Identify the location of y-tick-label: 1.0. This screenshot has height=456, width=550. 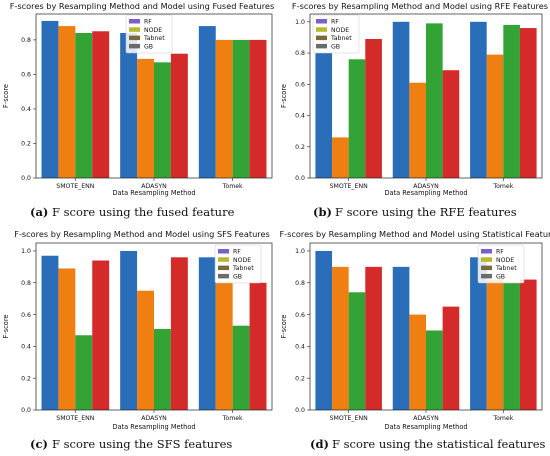
(300, 251).